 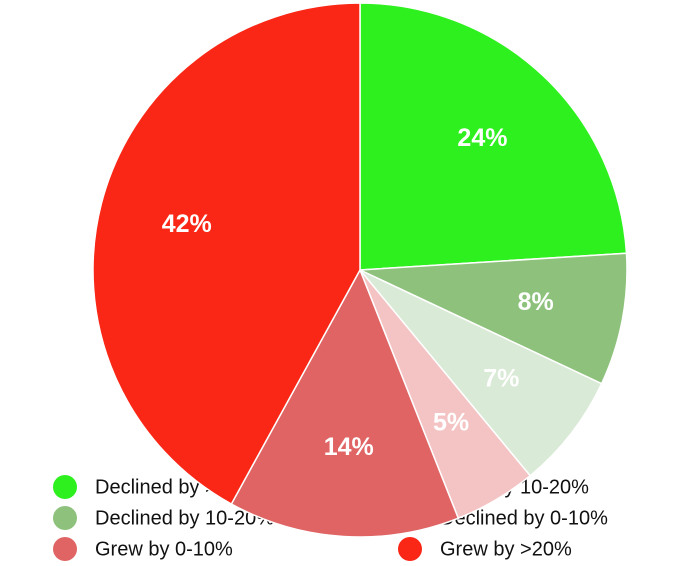 I want to click on legend-label: Grew by >20%, so click(x=506, y=549).